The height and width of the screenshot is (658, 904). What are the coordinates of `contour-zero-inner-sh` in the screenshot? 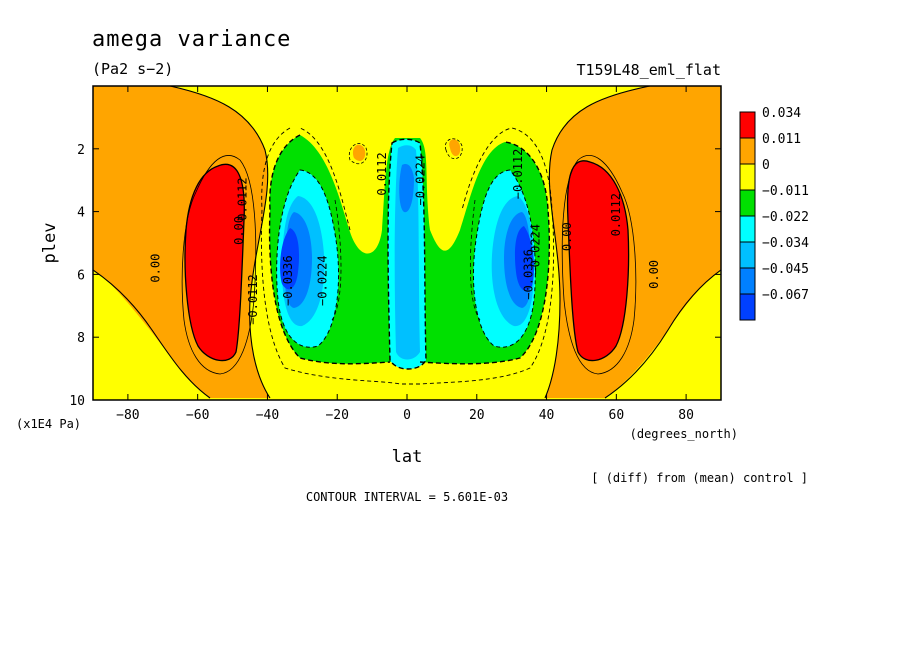 It's located at (220, 242).